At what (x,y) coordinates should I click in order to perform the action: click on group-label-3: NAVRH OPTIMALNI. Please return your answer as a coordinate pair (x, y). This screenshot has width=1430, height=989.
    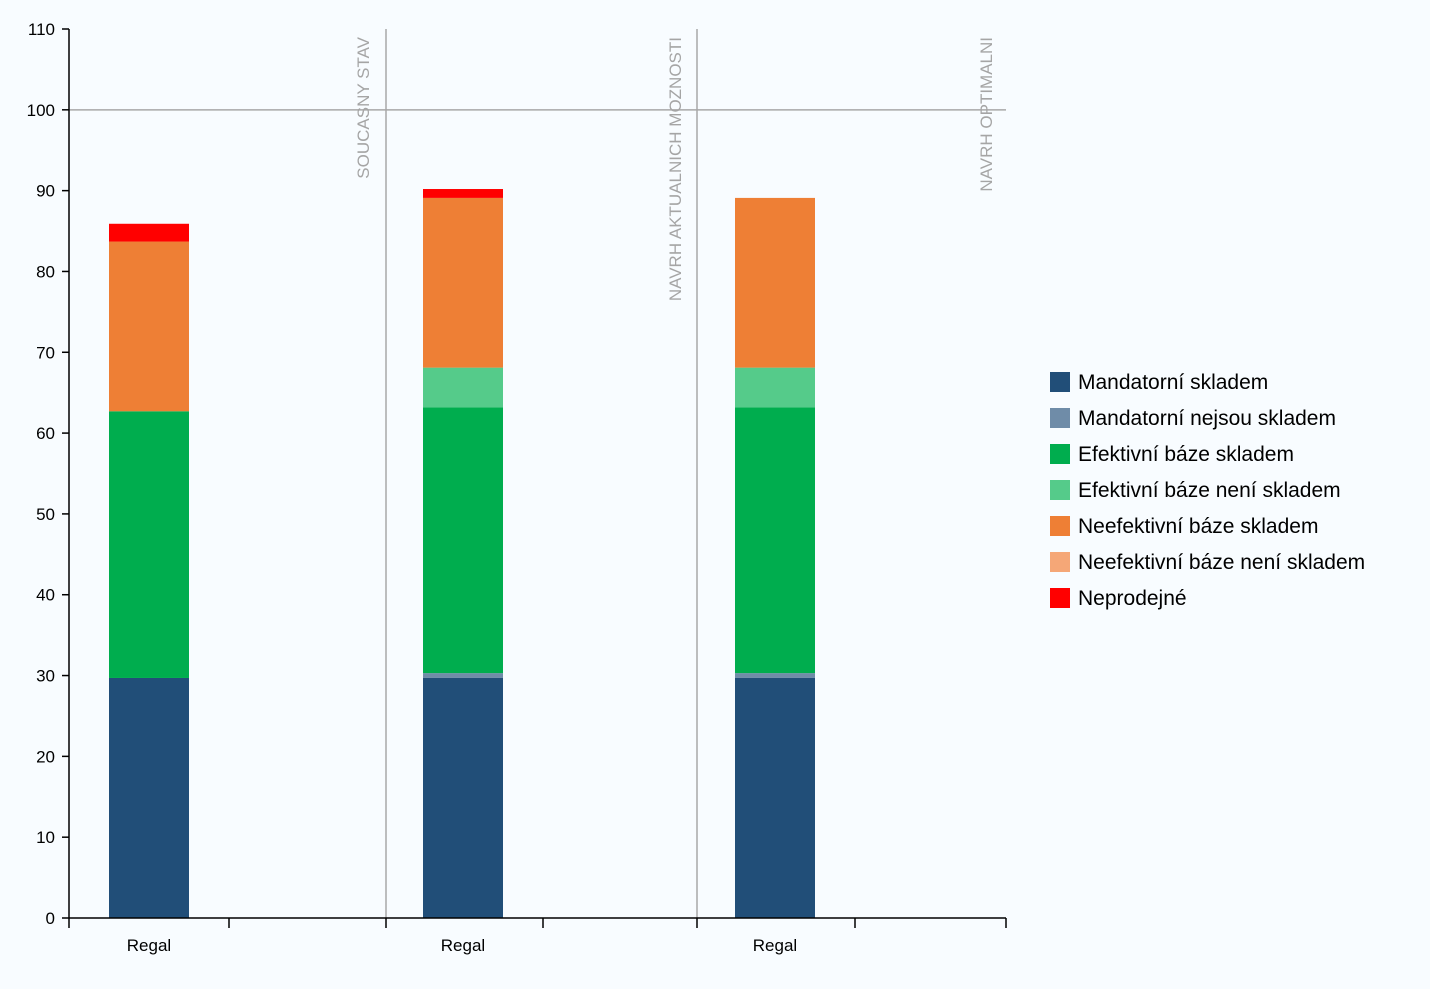
    Looking at the image, I should click on (986, 114).